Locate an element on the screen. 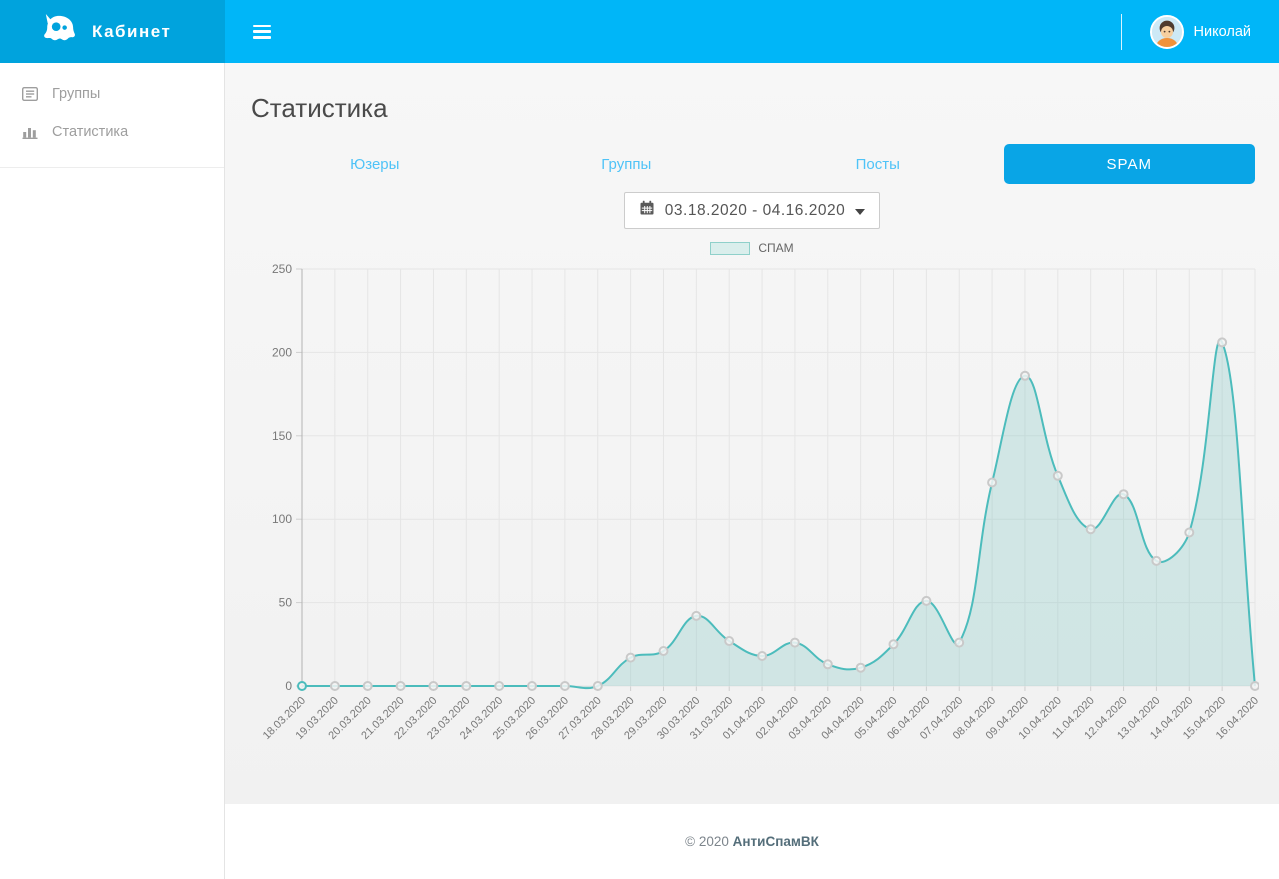  sidebar-item-statistics: Статистика is located at coordinates (112, 132).